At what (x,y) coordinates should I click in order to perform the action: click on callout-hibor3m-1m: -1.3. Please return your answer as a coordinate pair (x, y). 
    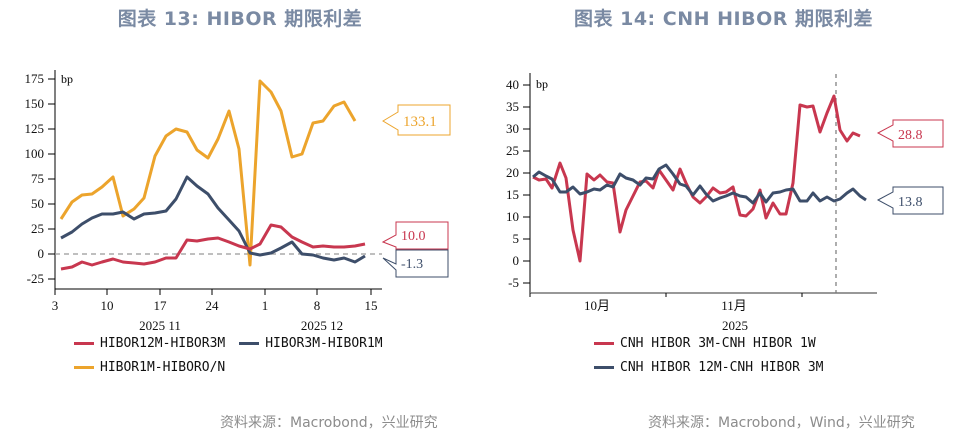
    Looking at the image, I should click on (415, 263).